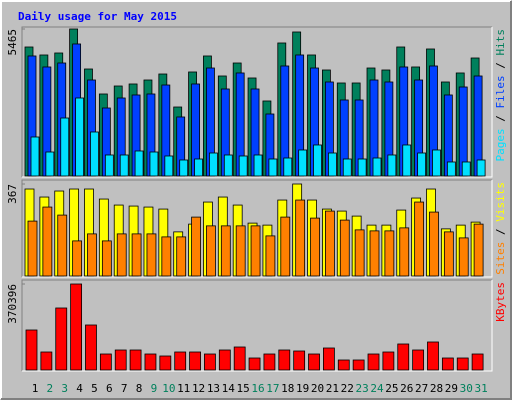  What do you see at coordinates (480, 388) in the screenshot?
I see `x-tick-label: 31` at bounding box center [480, 388].